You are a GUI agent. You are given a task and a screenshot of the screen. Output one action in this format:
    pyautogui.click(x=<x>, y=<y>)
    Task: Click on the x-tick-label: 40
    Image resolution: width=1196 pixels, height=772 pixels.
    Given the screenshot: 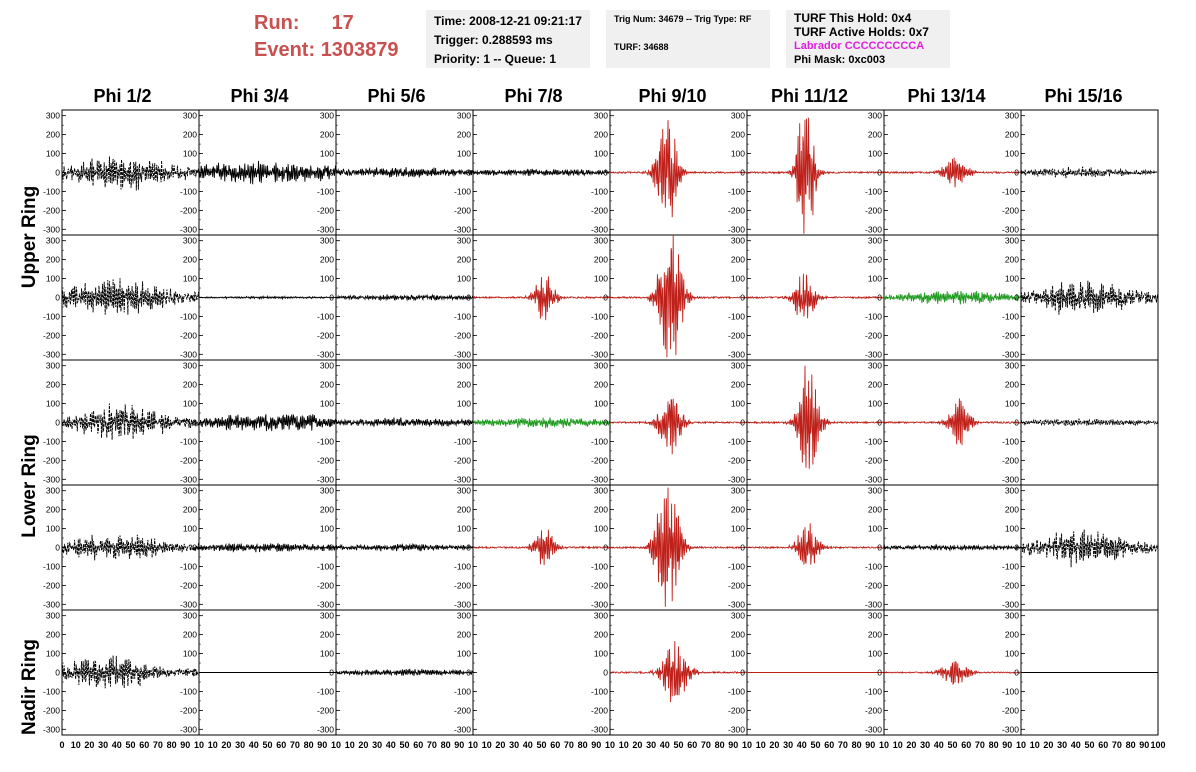 What is the action you would take?
    pyautogui.click(x=117, y=745)
    